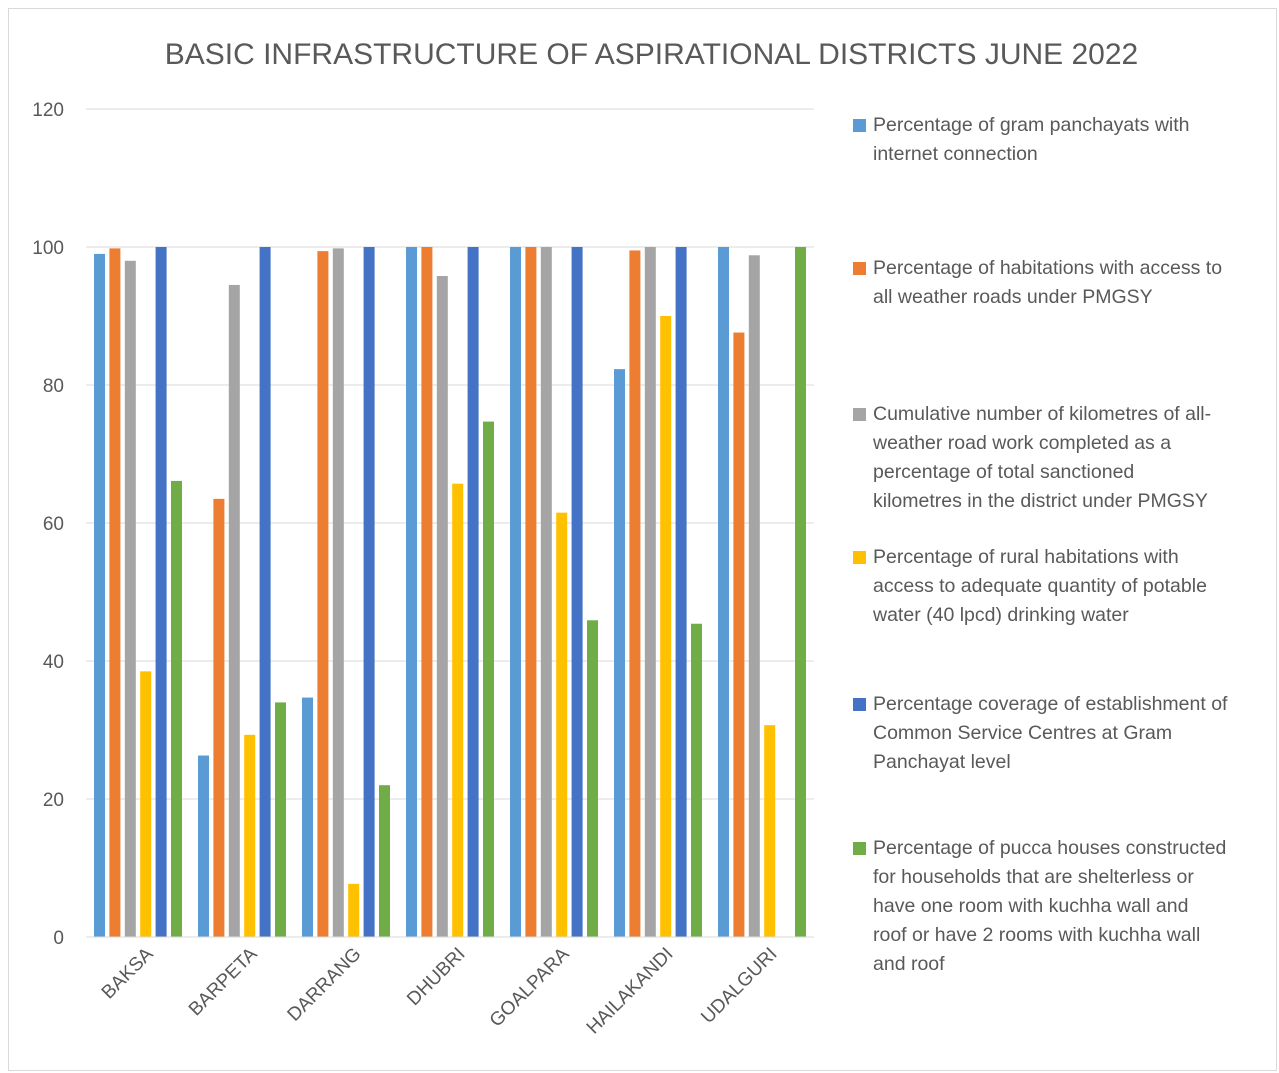 This screenshot has width=1279, height=1073. What do you see at coordinates (739, 986) in the screenshot?
I see `x-tick-label: UDALGURI` at bounding box center [739, 986].